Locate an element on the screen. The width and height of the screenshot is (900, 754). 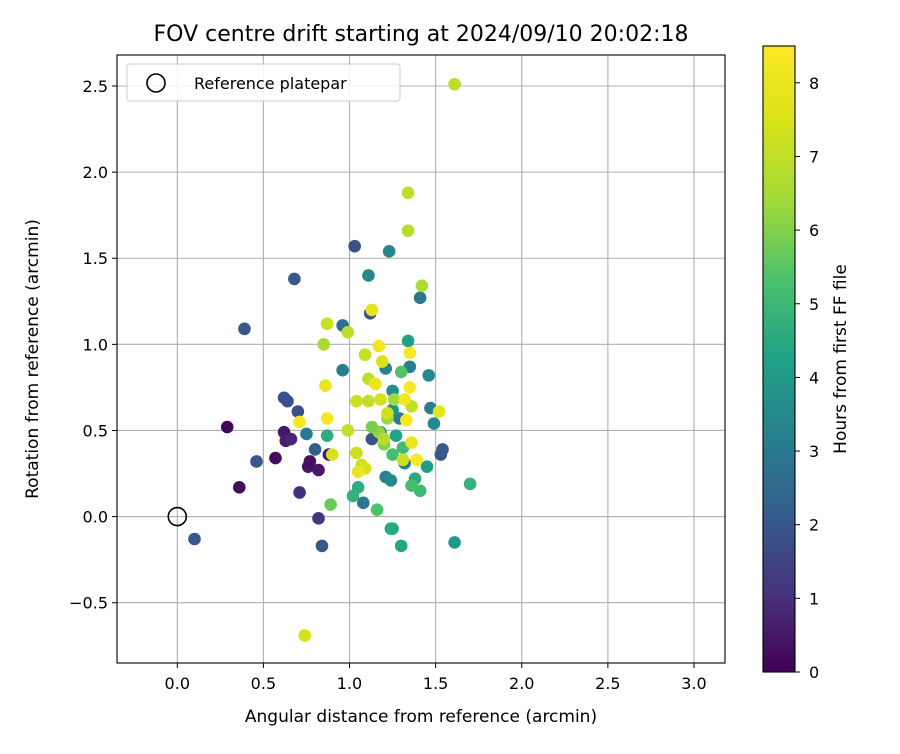
y-tick-label: 1.5 is located at coordinates (95, 258).